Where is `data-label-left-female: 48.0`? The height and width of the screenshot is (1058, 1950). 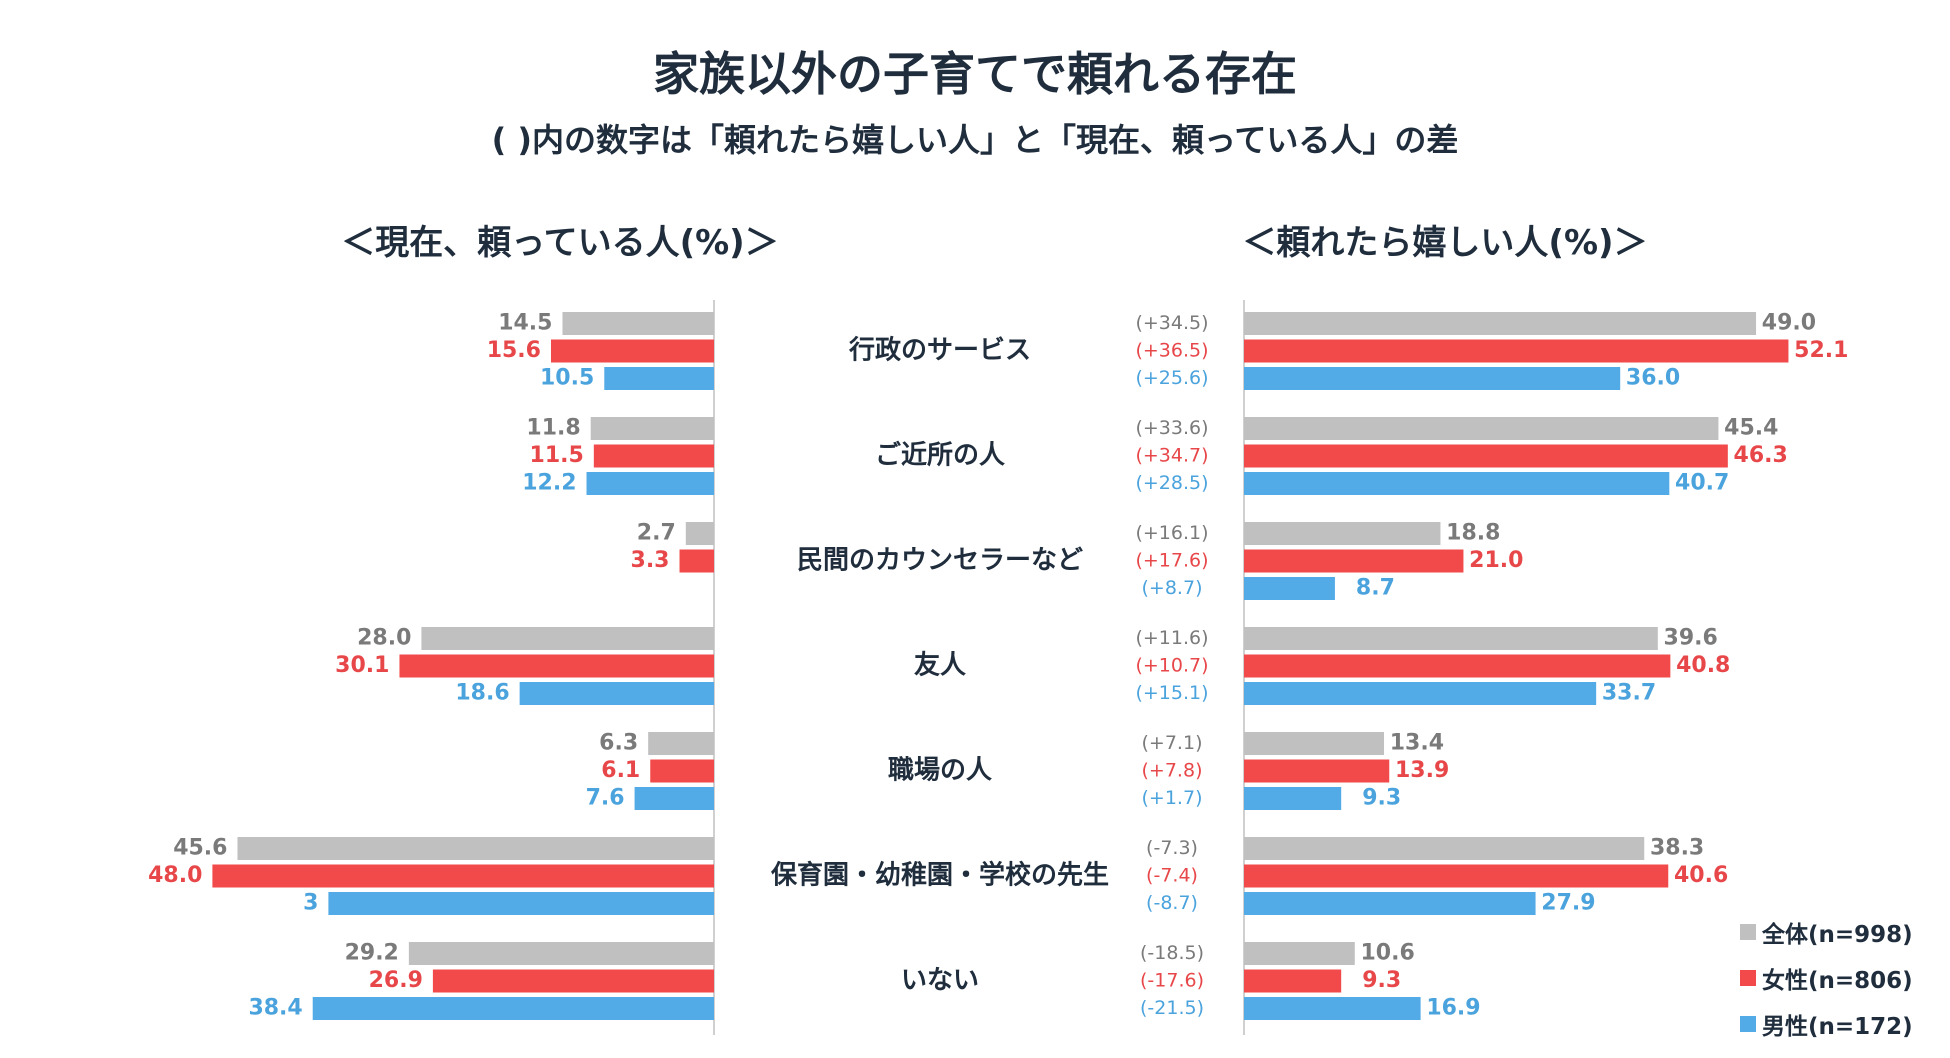
data-label-left-female: 48.0 is located at coordinates (175, 875).